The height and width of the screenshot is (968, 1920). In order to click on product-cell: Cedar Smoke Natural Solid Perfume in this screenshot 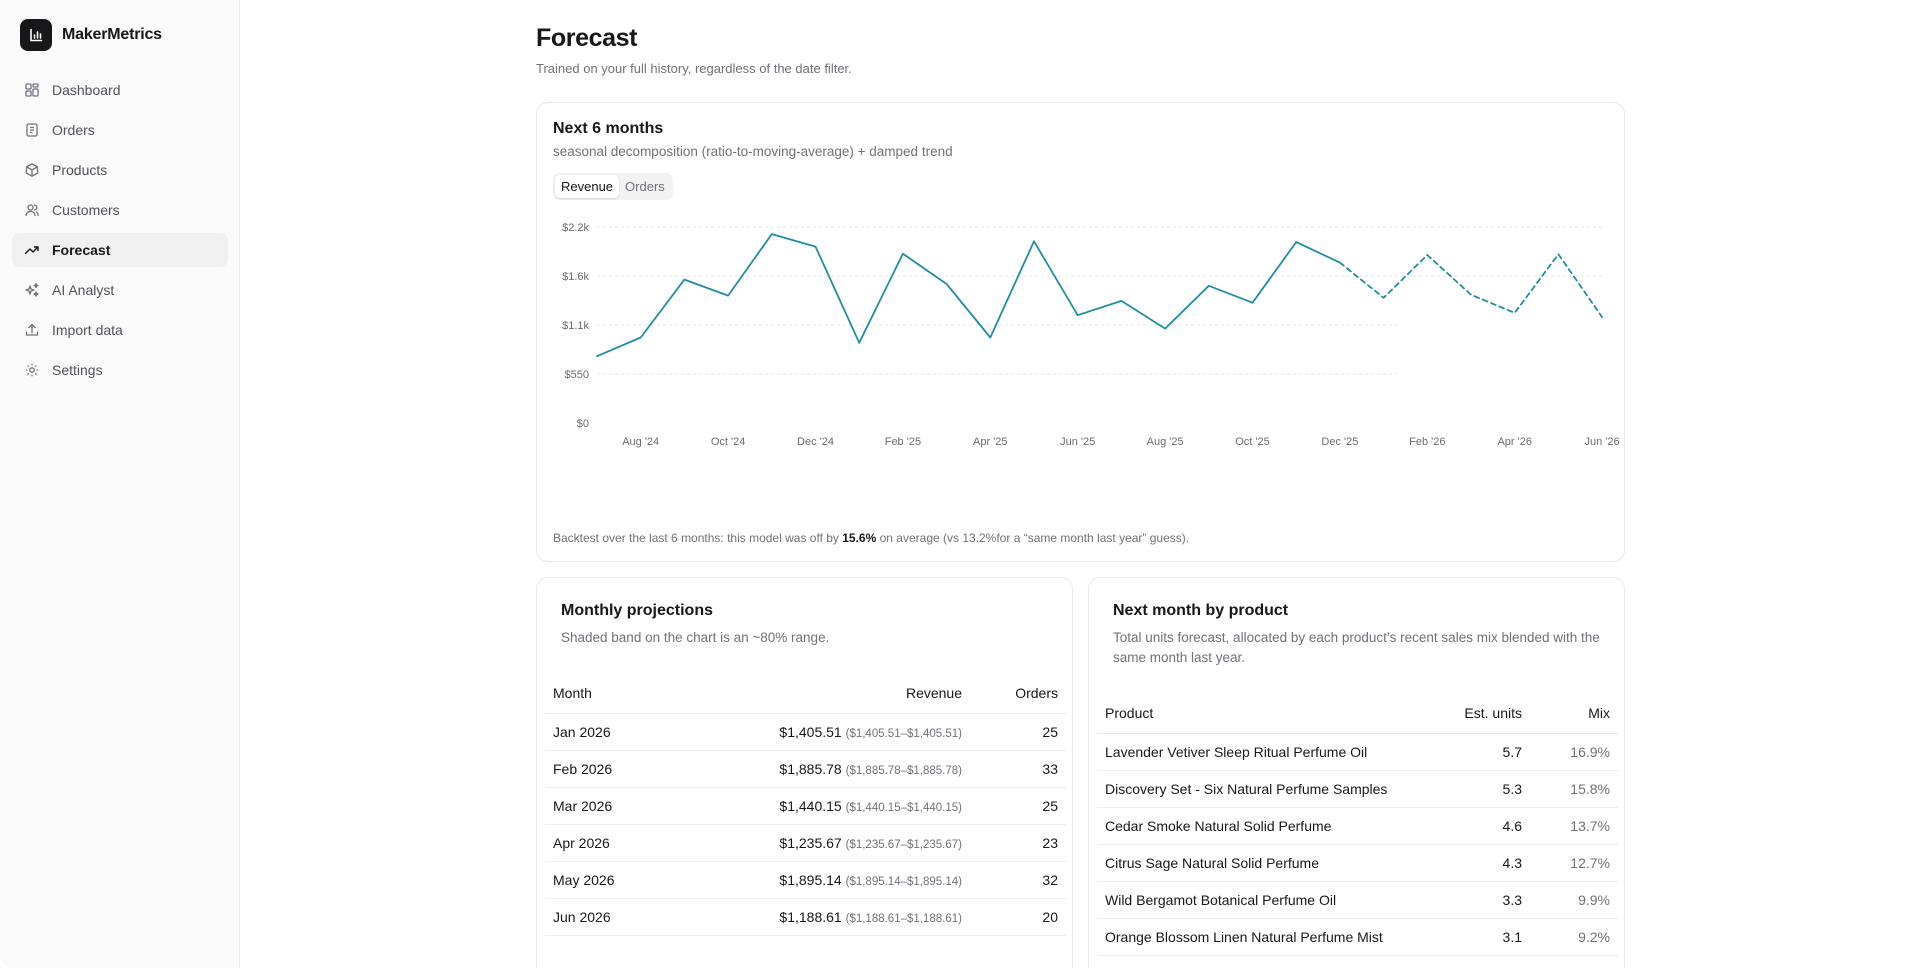, I will do `click(1271, 826)`.